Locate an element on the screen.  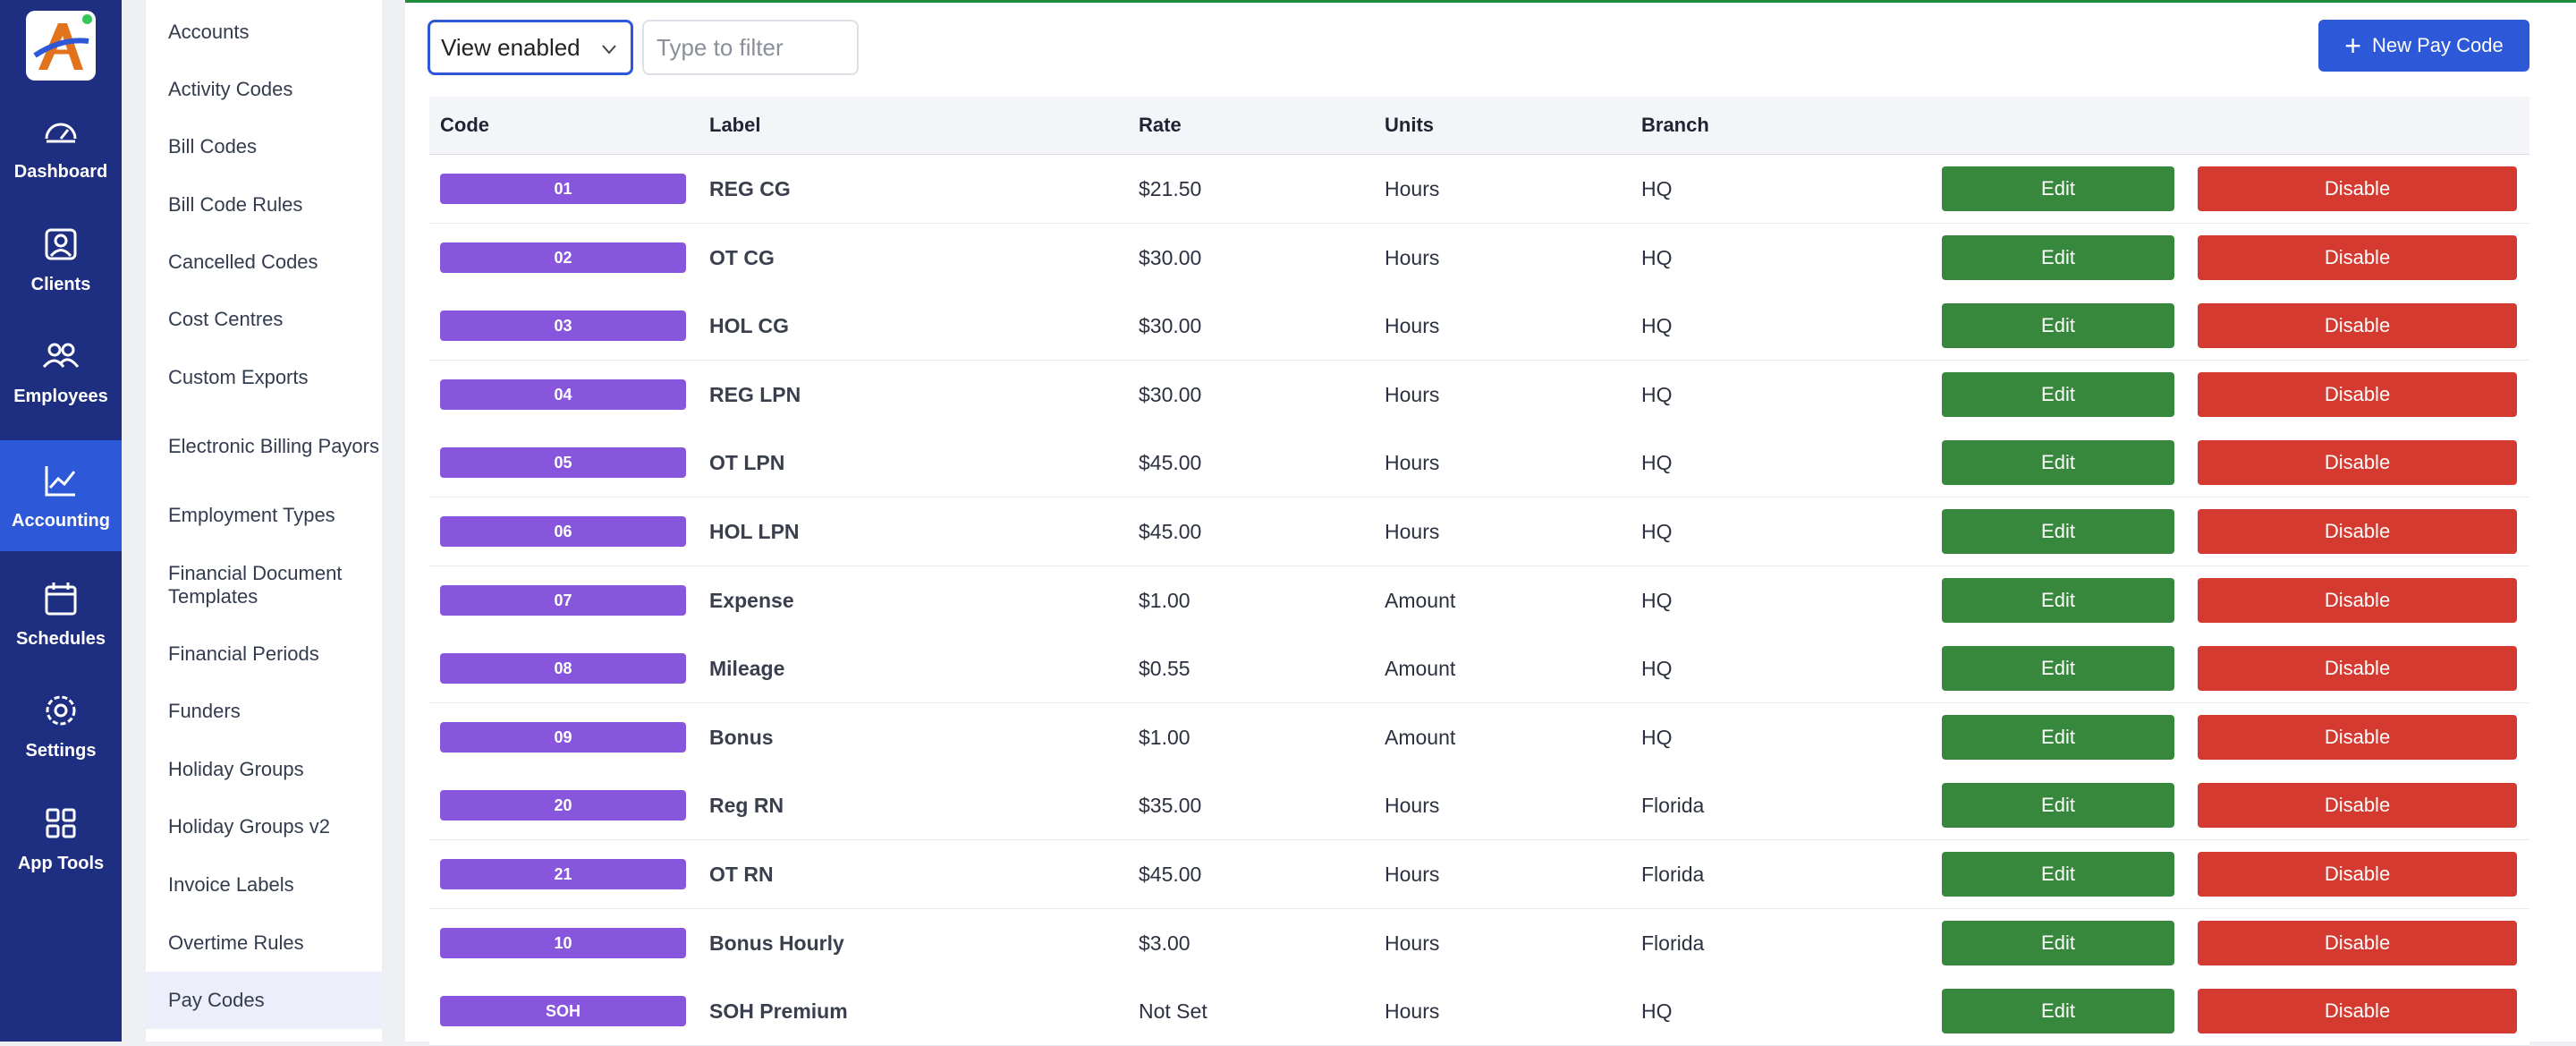
submenu-item-activity-codes: Activity Codes is located at coordinates (230, 89).